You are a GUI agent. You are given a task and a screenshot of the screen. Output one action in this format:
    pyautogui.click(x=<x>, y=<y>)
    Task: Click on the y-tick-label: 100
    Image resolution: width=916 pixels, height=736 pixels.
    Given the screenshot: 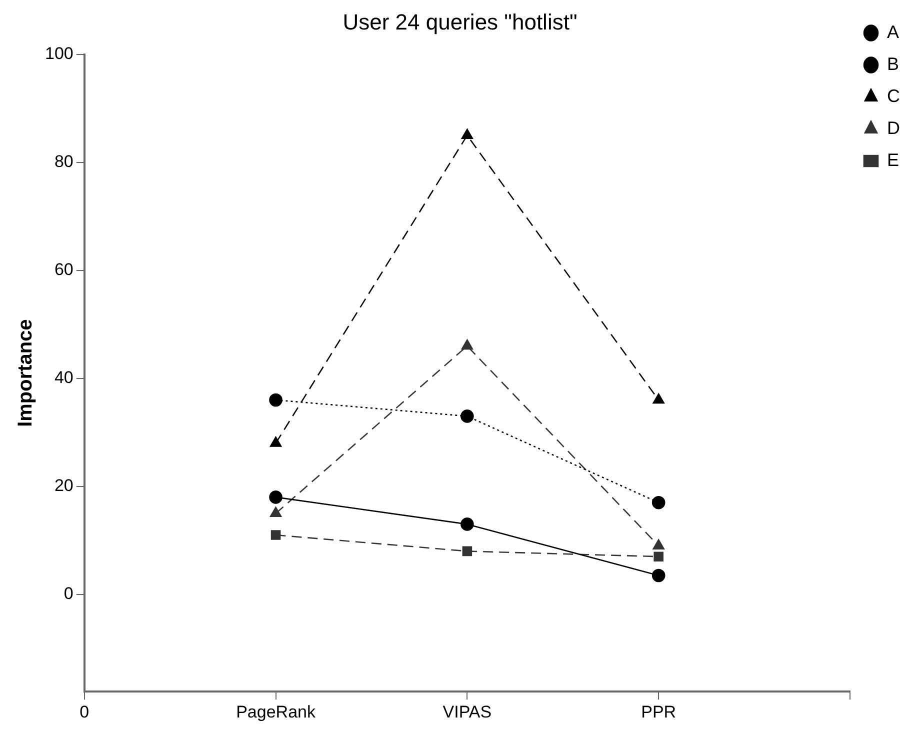 What is the action you would take?
    pyautogui.click(x=59, y=54)
    